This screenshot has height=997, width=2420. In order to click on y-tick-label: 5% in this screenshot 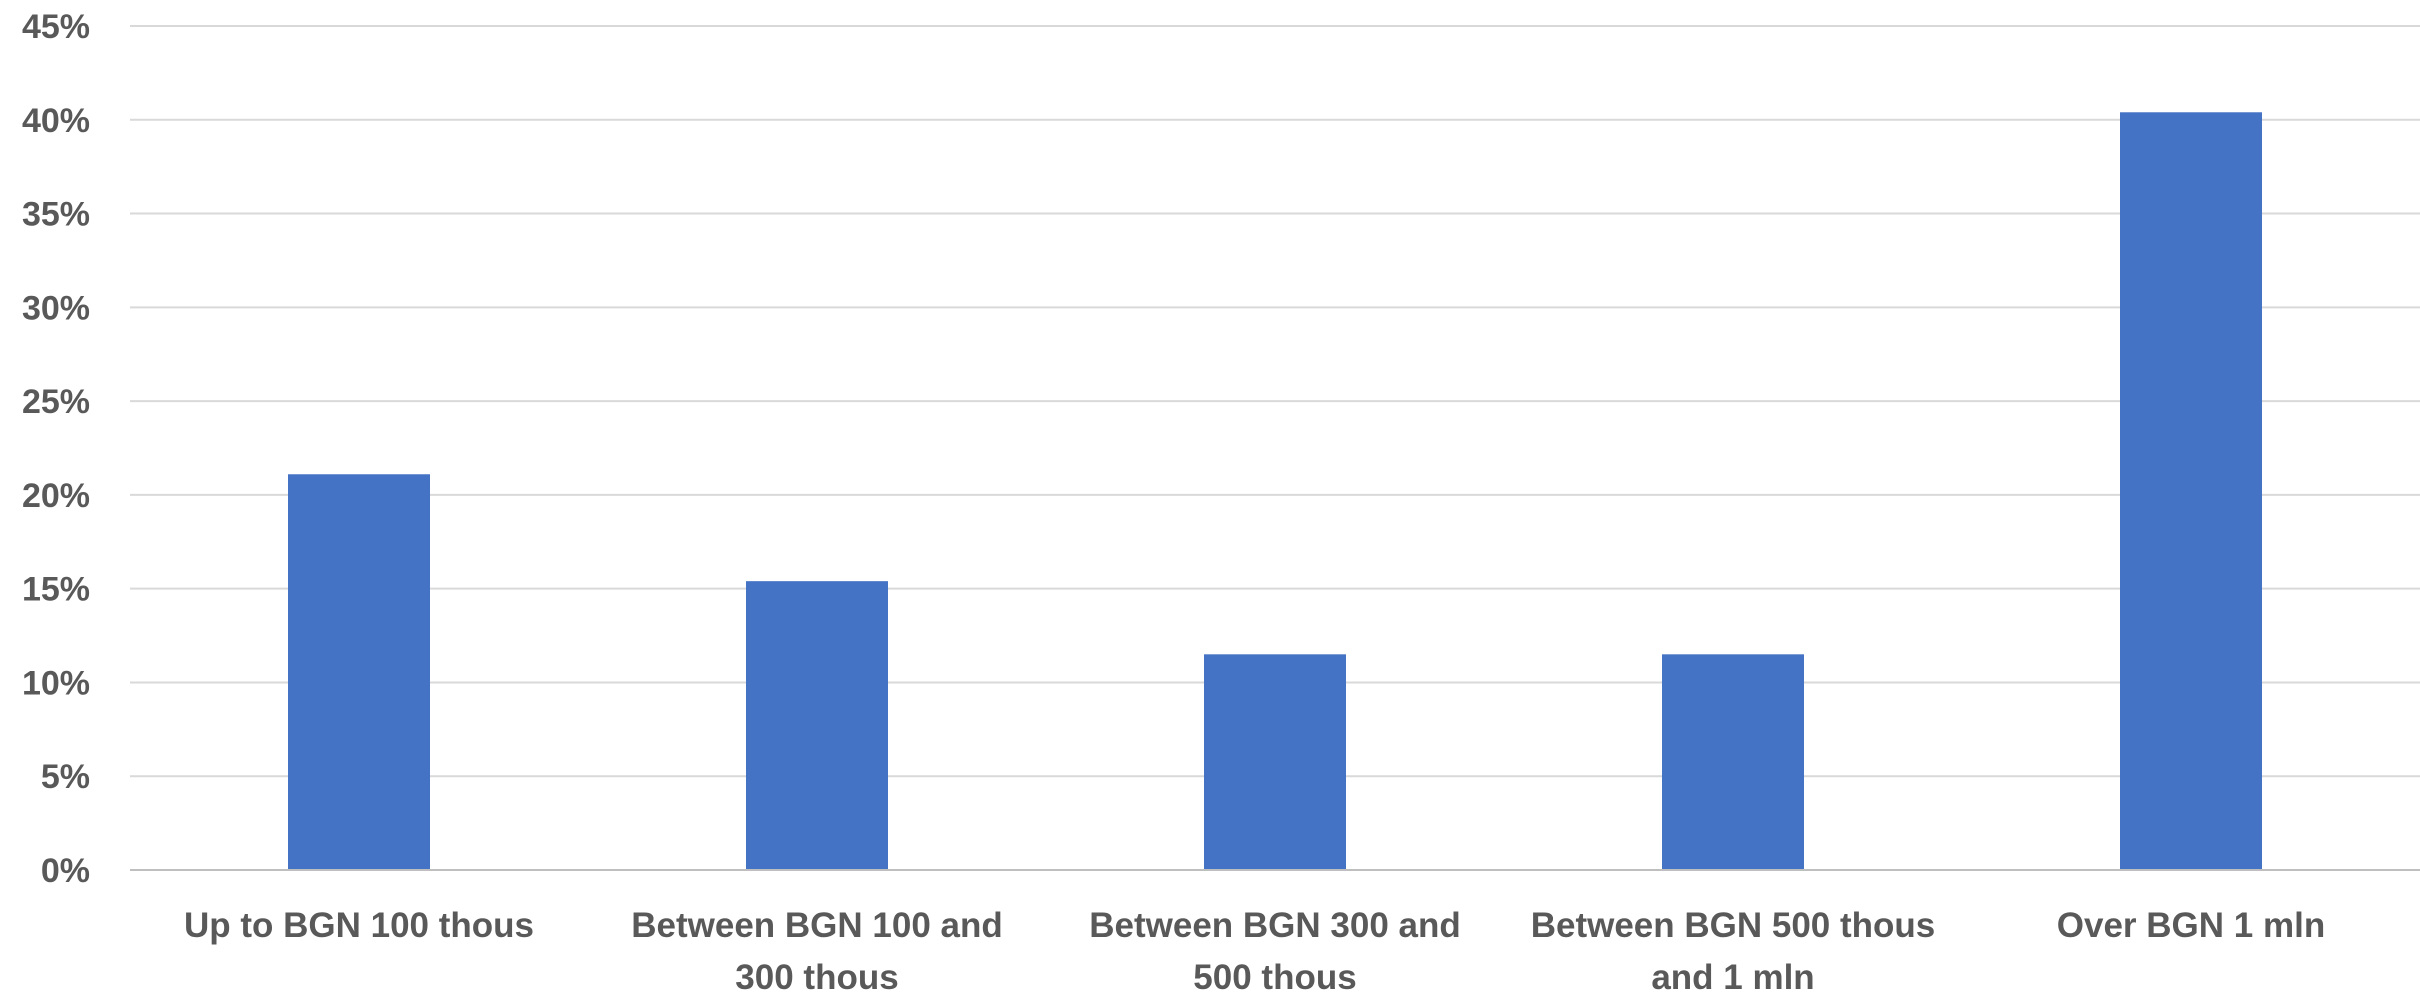, I will do `click(65, 777)`.